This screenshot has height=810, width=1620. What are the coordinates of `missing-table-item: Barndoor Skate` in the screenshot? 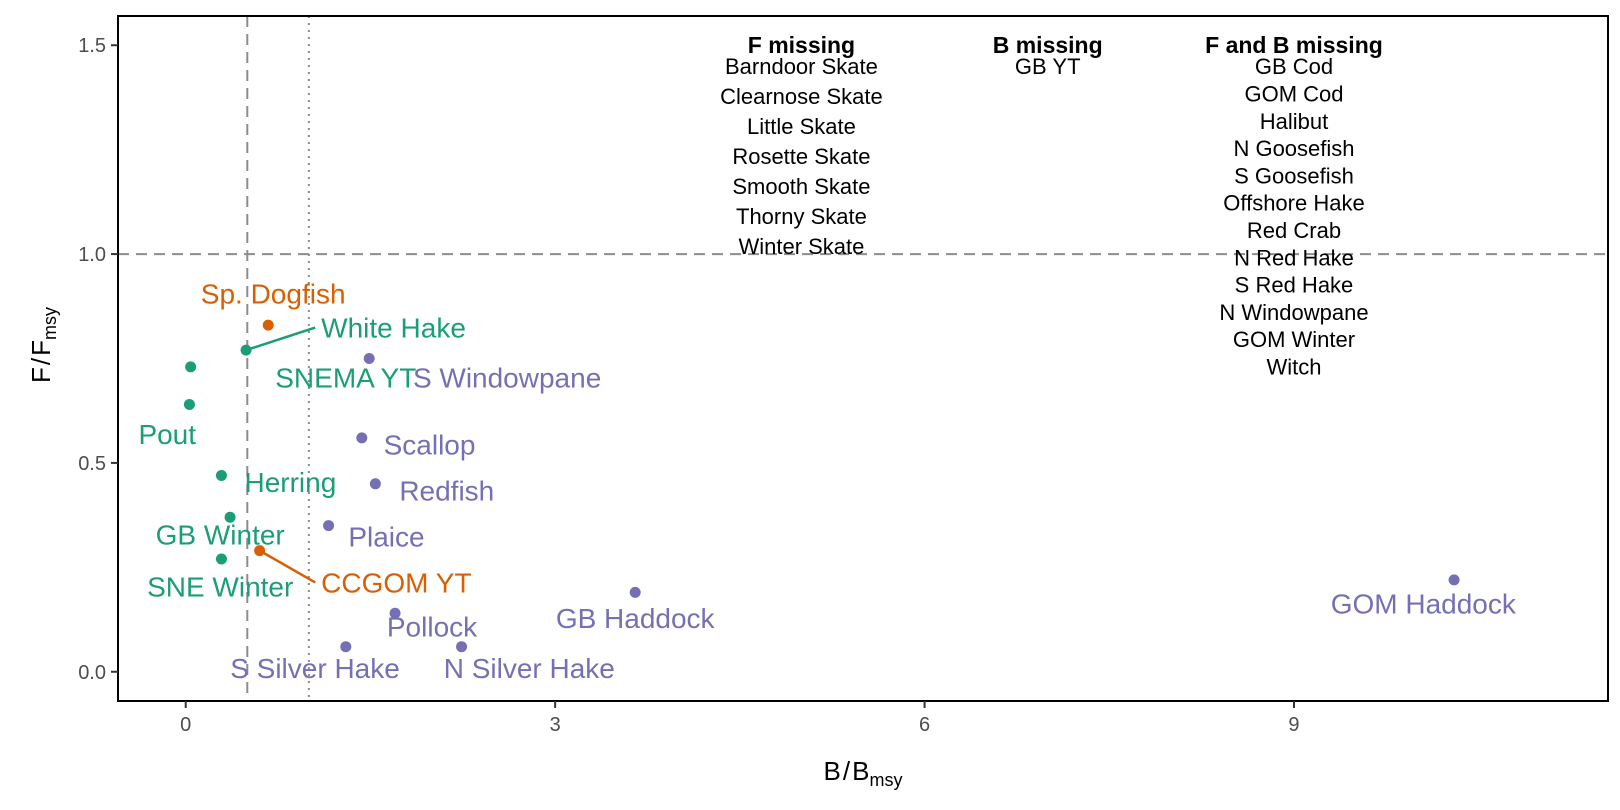 It's located at (801, 66).